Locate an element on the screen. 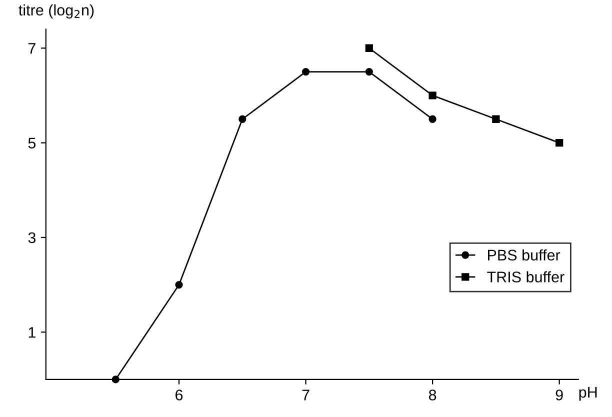  x-tick-label: 7 is located at coordinates (306, 395).